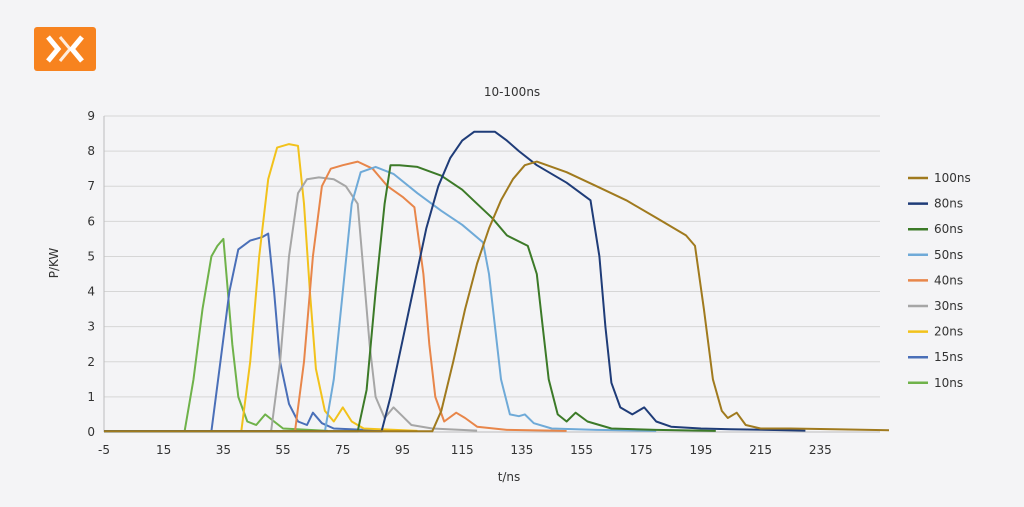  What do you see at coordinates (91, 432) in the screenshot?
I see `y-tick-label: 0` at bounding box center [91, 432].